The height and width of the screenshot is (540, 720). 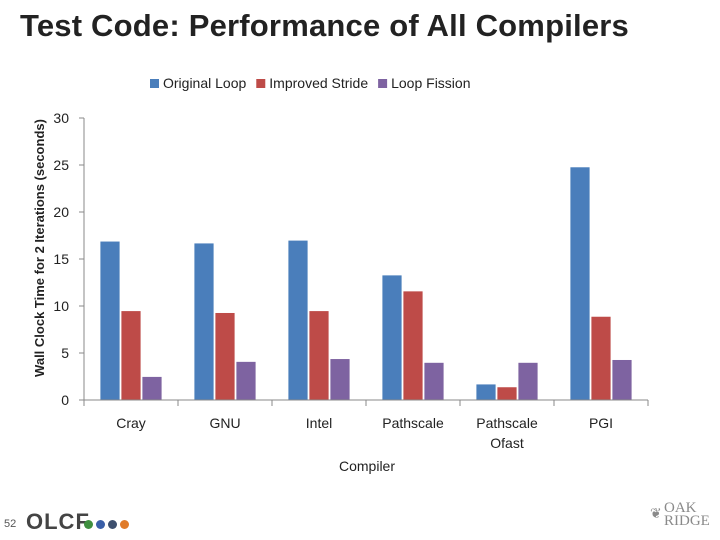 I want to click on logo-dot-blue, so click(x=100, y=524).